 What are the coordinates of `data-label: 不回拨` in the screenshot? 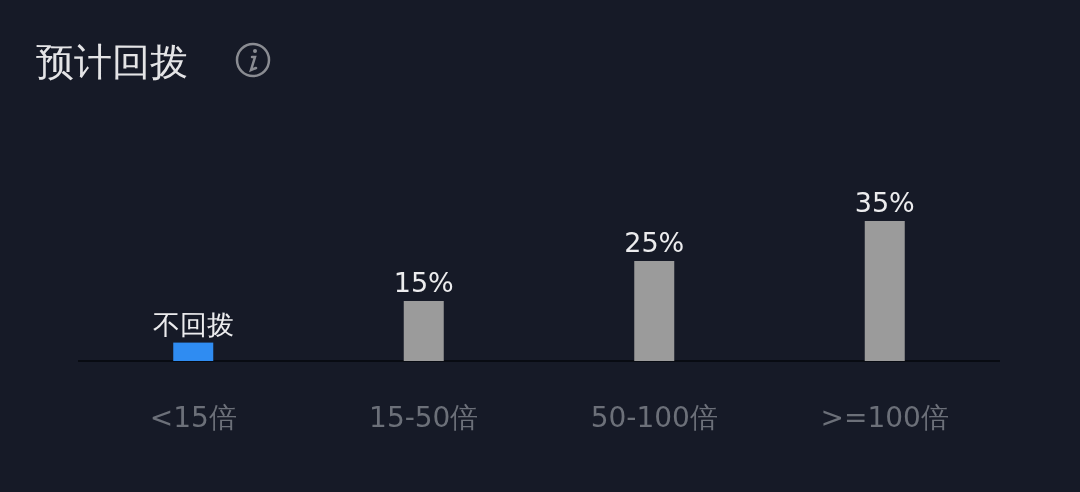 It's located at (193, 324).